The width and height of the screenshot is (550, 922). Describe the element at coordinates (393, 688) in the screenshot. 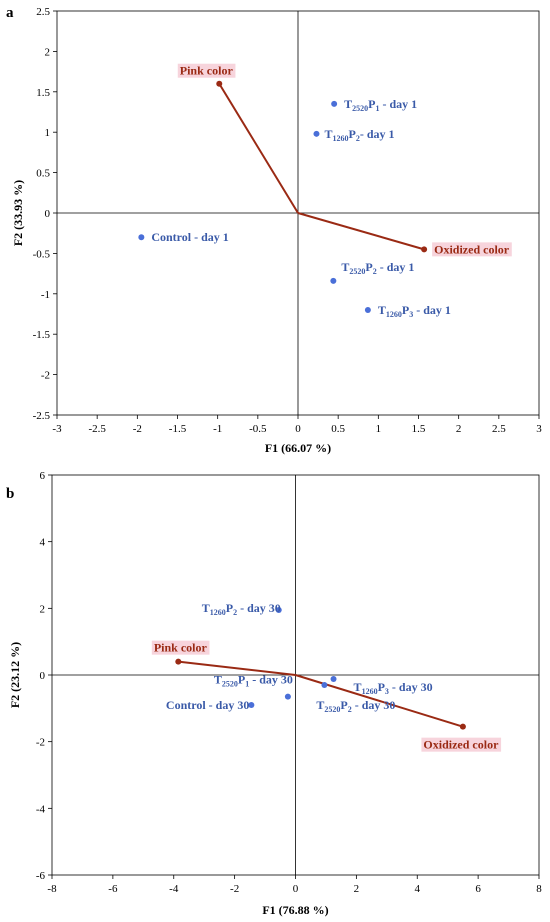

I see `observation-label: T1260P3 - day 30` at that location.